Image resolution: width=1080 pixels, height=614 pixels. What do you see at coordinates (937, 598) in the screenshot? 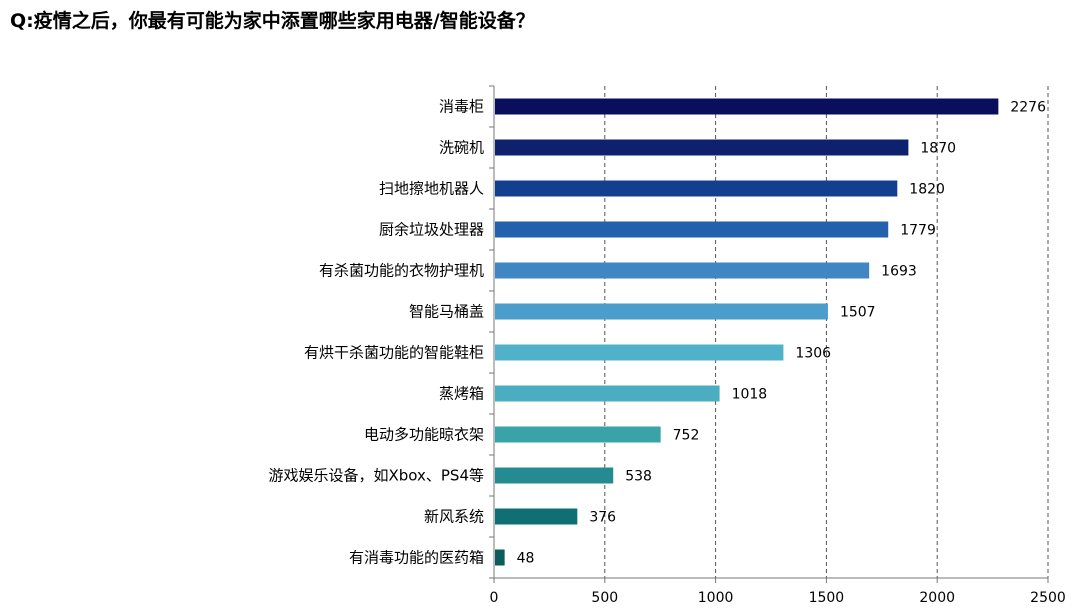
I see `x-tick-label: 2000` at bounding box center [937, 598].